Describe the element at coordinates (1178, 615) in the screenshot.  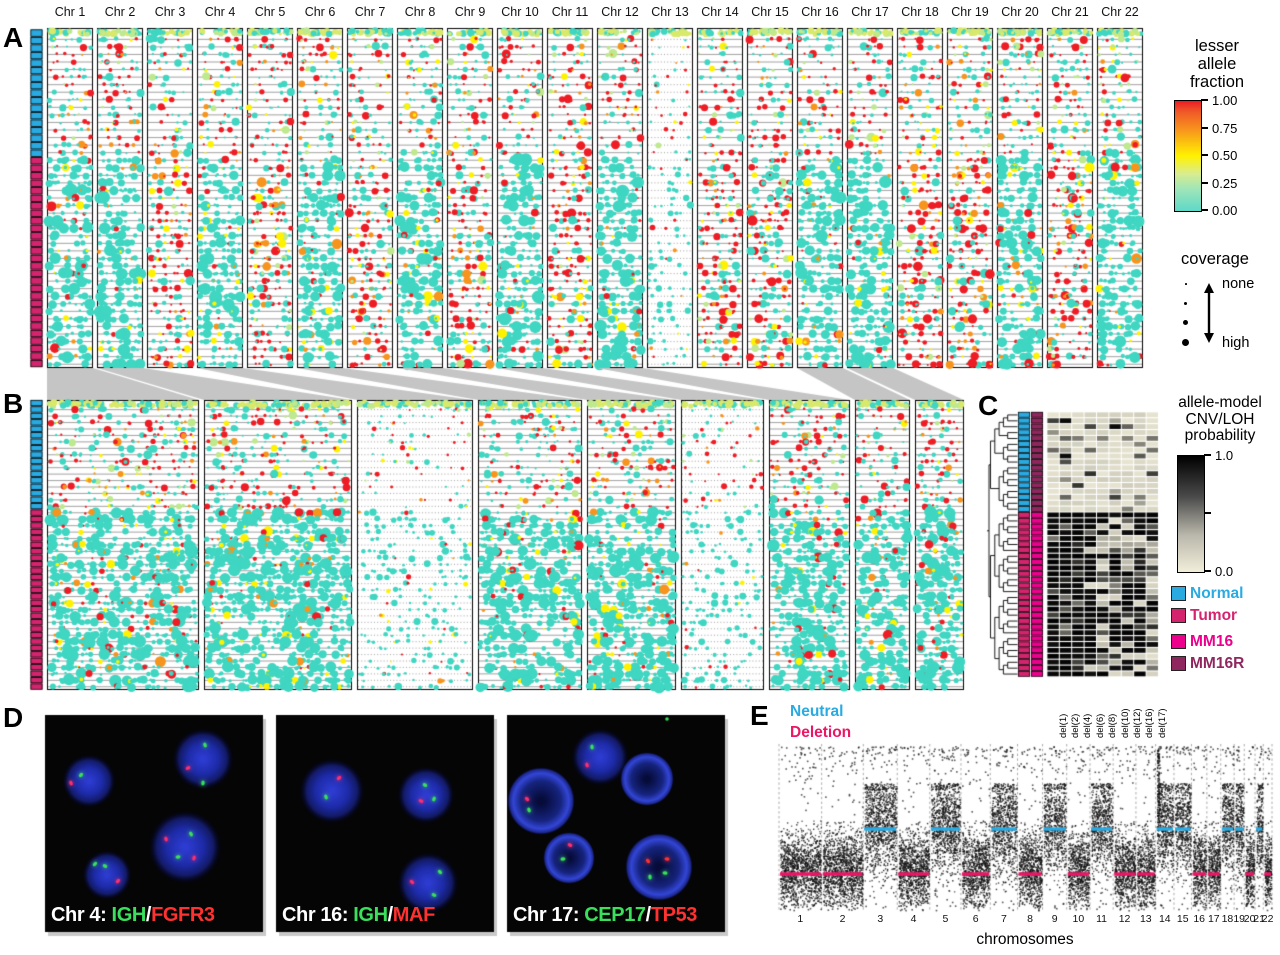
I see `tumor-swatch` at that location.